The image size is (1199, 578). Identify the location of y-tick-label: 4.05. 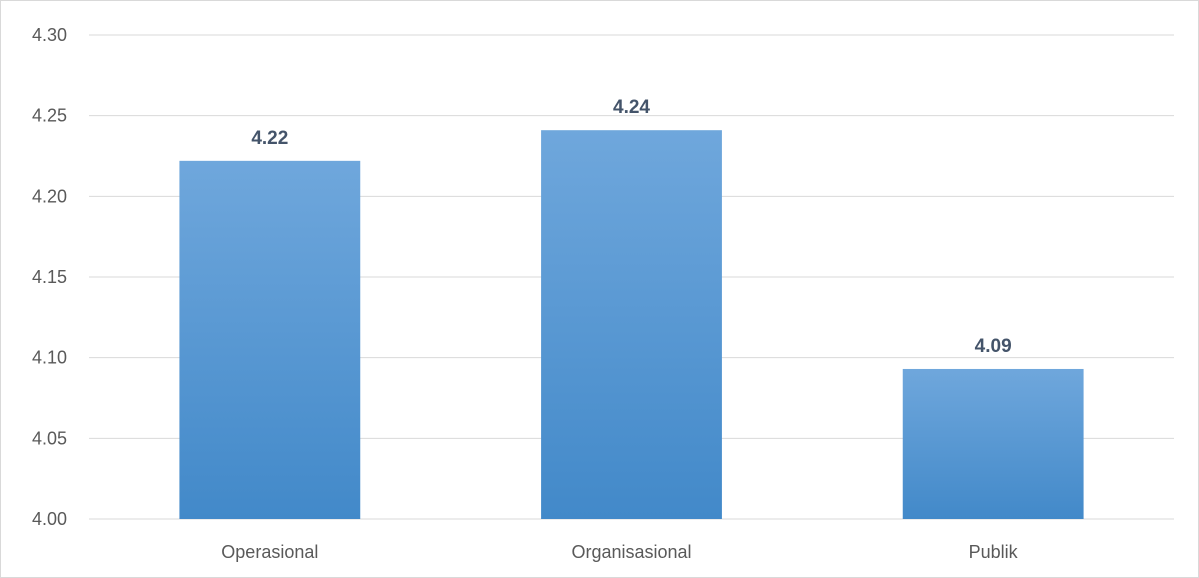
(49, 438).